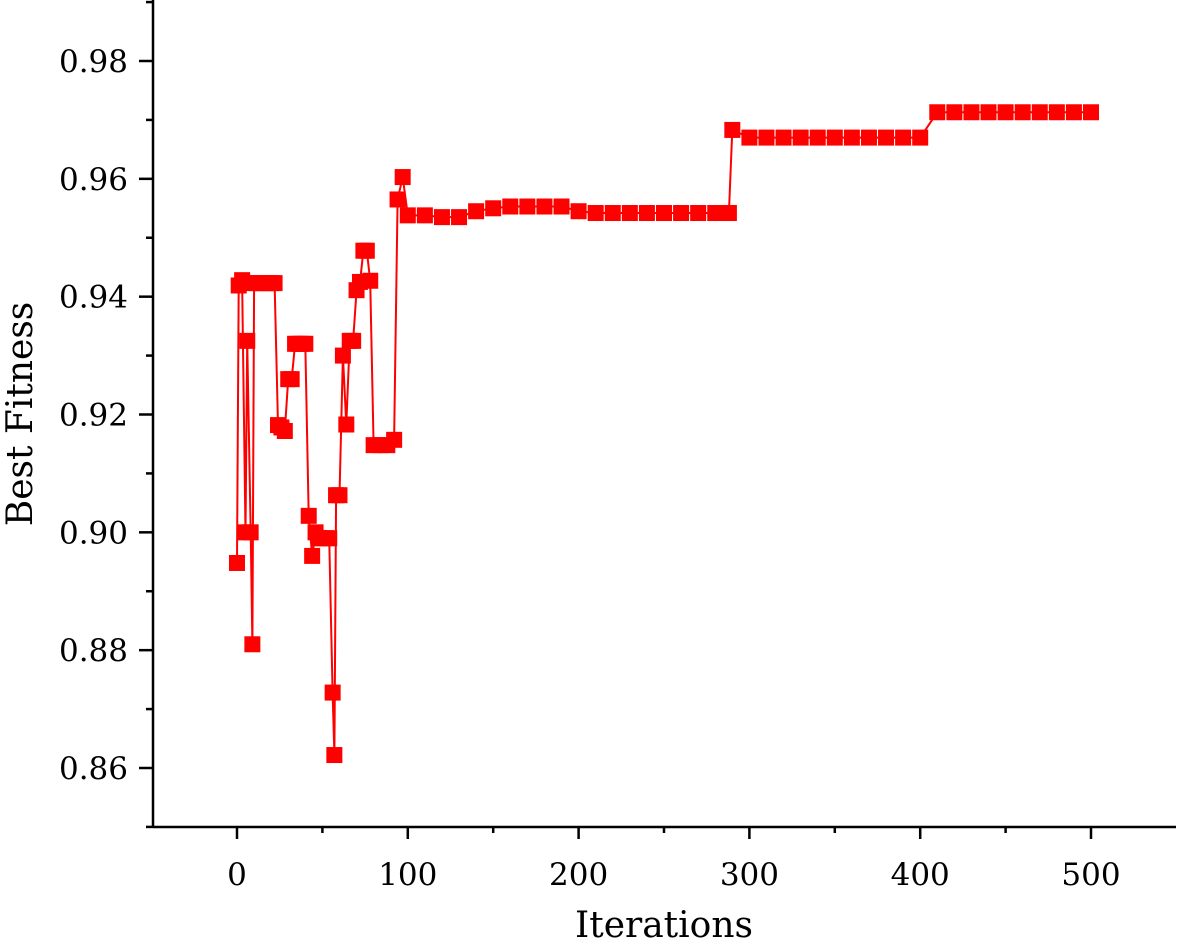  What do you see at coordinates (920, 875) in the screenshot?
I see `x-tick-label: 400` at bounding box center [920, 875].